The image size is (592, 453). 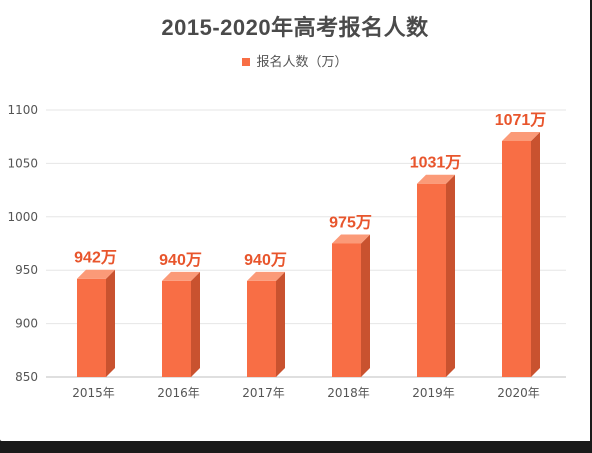 I want to click on y-tick-label: 1000, so click(x=22, y=217).